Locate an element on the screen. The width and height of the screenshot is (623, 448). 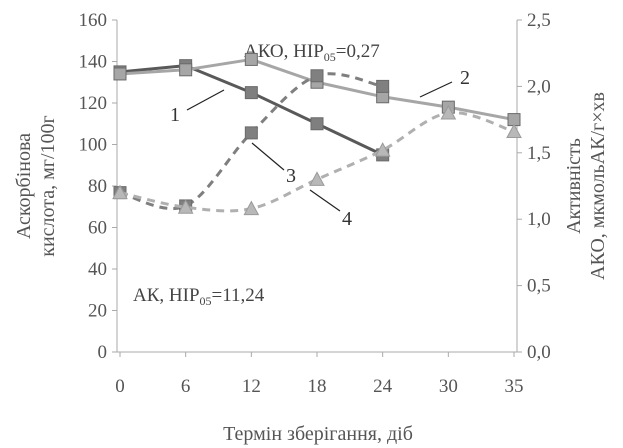
left-tick-label: 60 is located at coordinates (97, 228).